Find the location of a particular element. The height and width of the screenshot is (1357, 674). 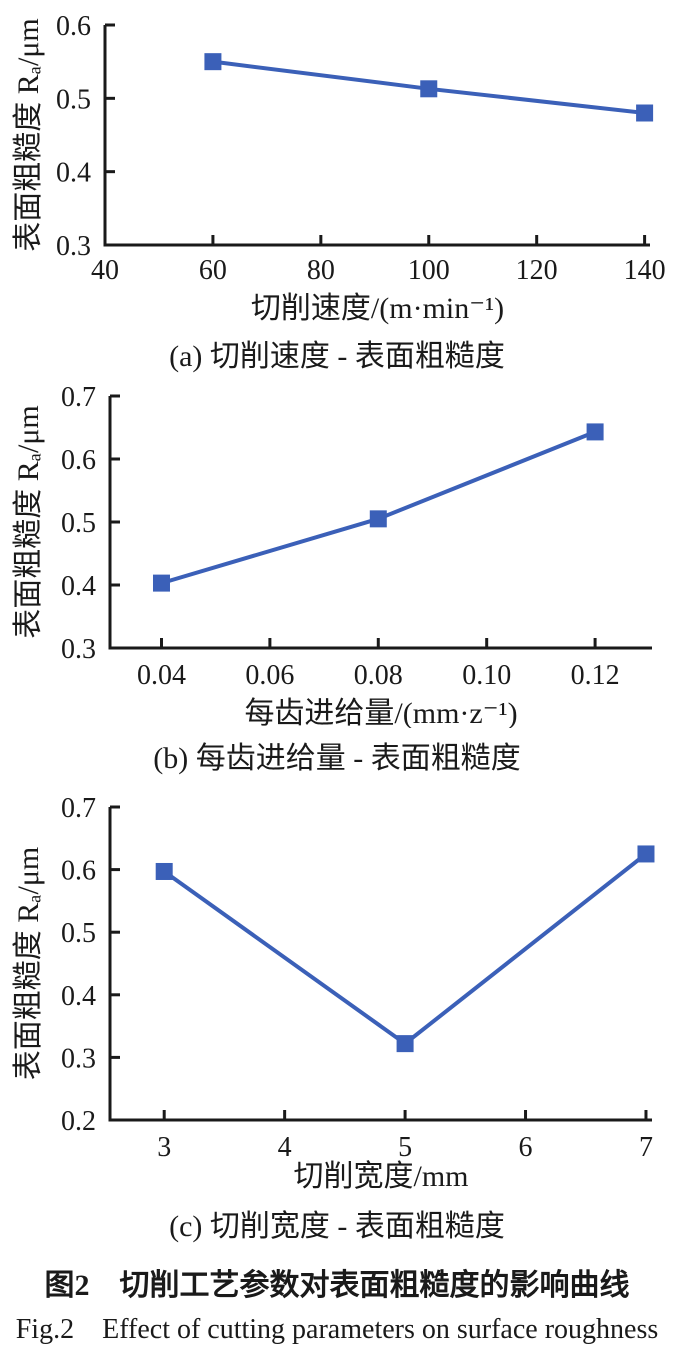

y-tick-label: 0.2 is located at coordinates (78, 1121).